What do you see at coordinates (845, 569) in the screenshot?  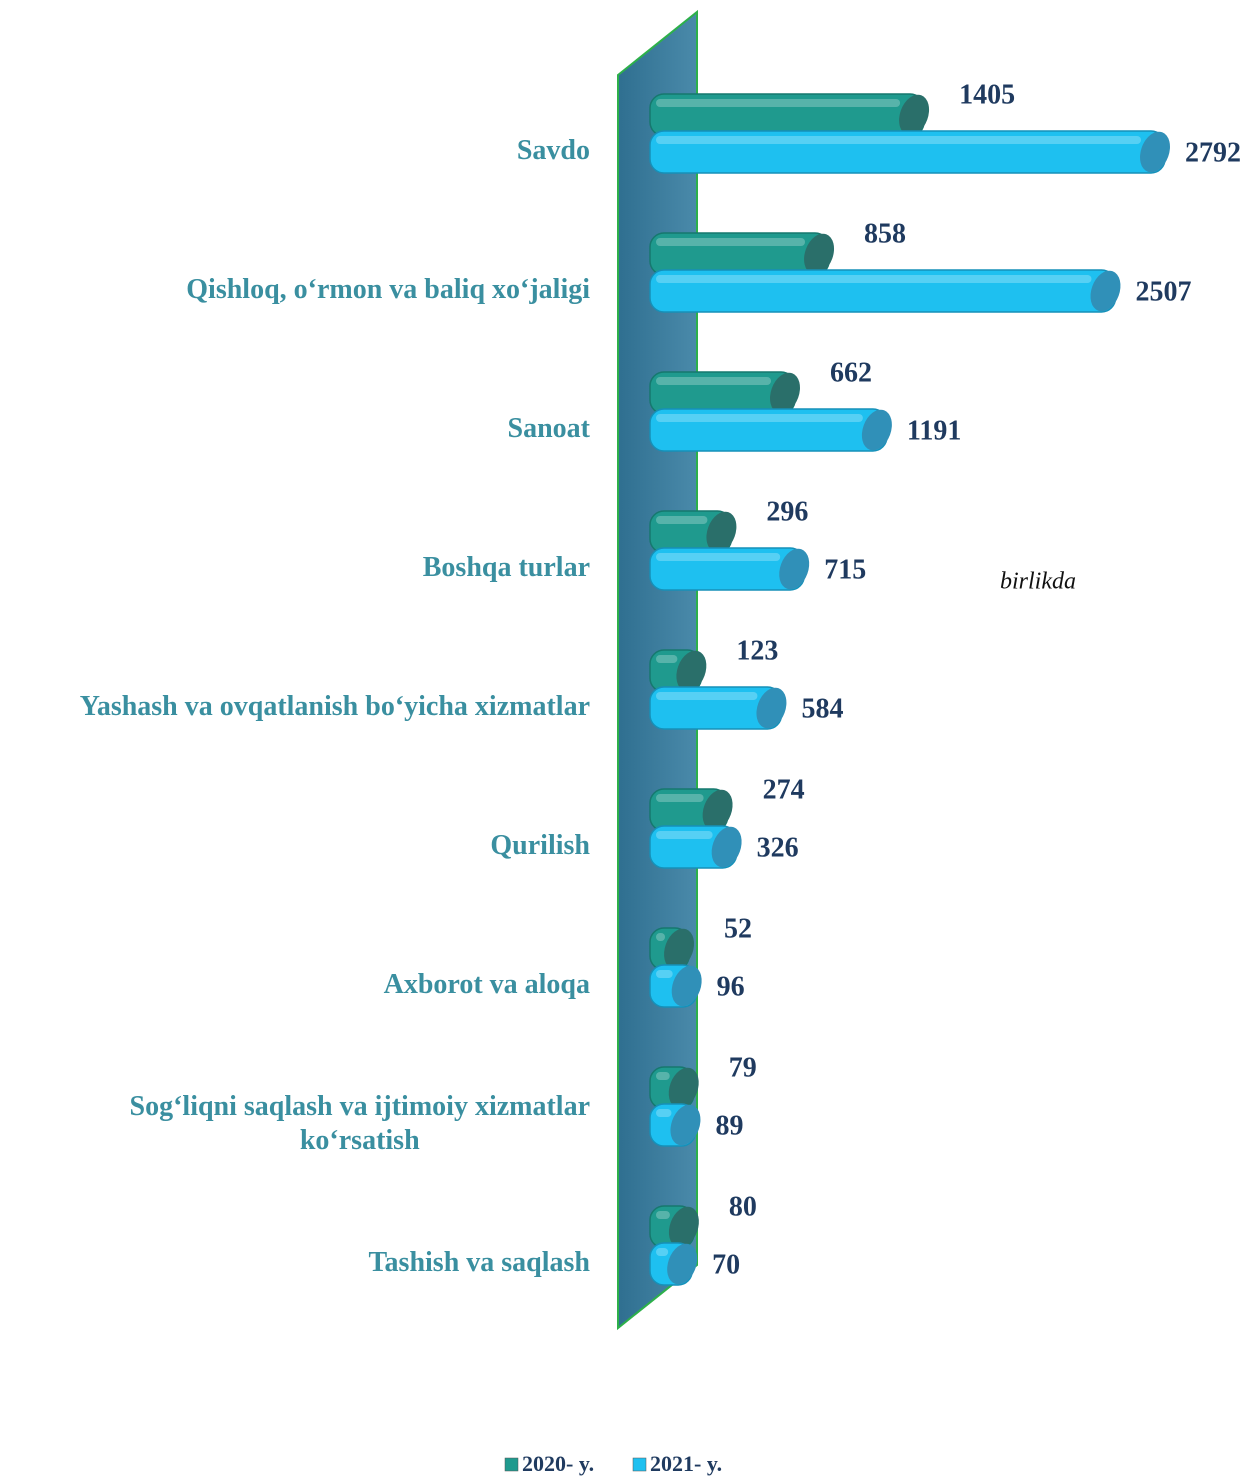 I see `value-label: 715` at bounding box center [845, 569].